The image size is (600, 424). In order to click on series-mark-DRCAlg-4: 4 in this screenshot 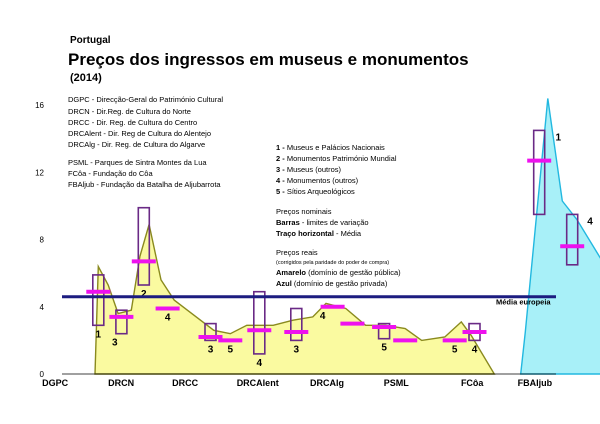, I will do `click(474, 338)`.